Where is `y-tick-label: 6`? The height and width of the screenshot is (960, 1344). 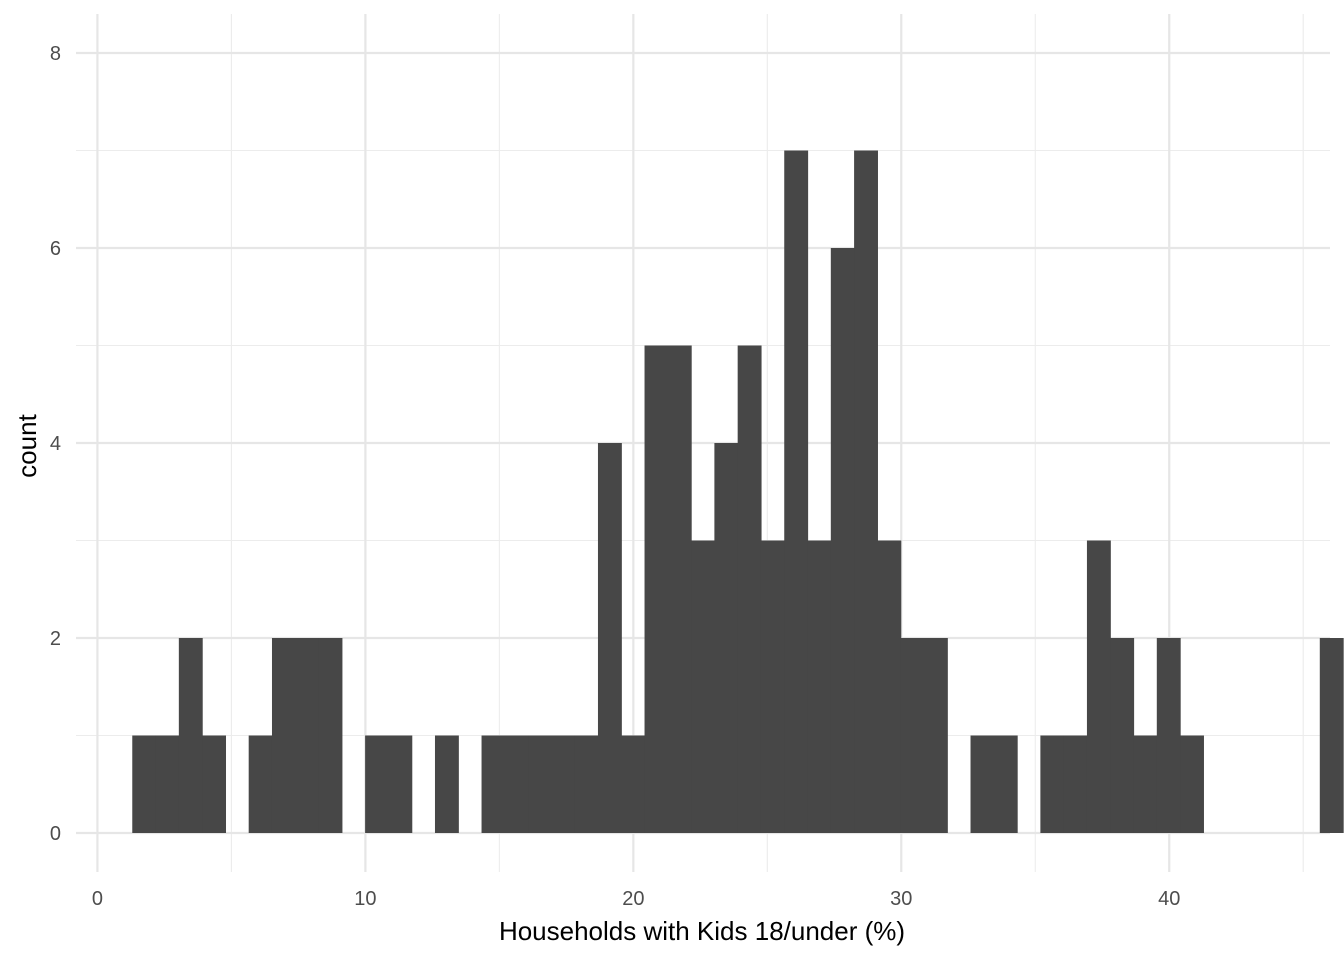 y-tick-label: 6 is located at coordinates (55, 249).